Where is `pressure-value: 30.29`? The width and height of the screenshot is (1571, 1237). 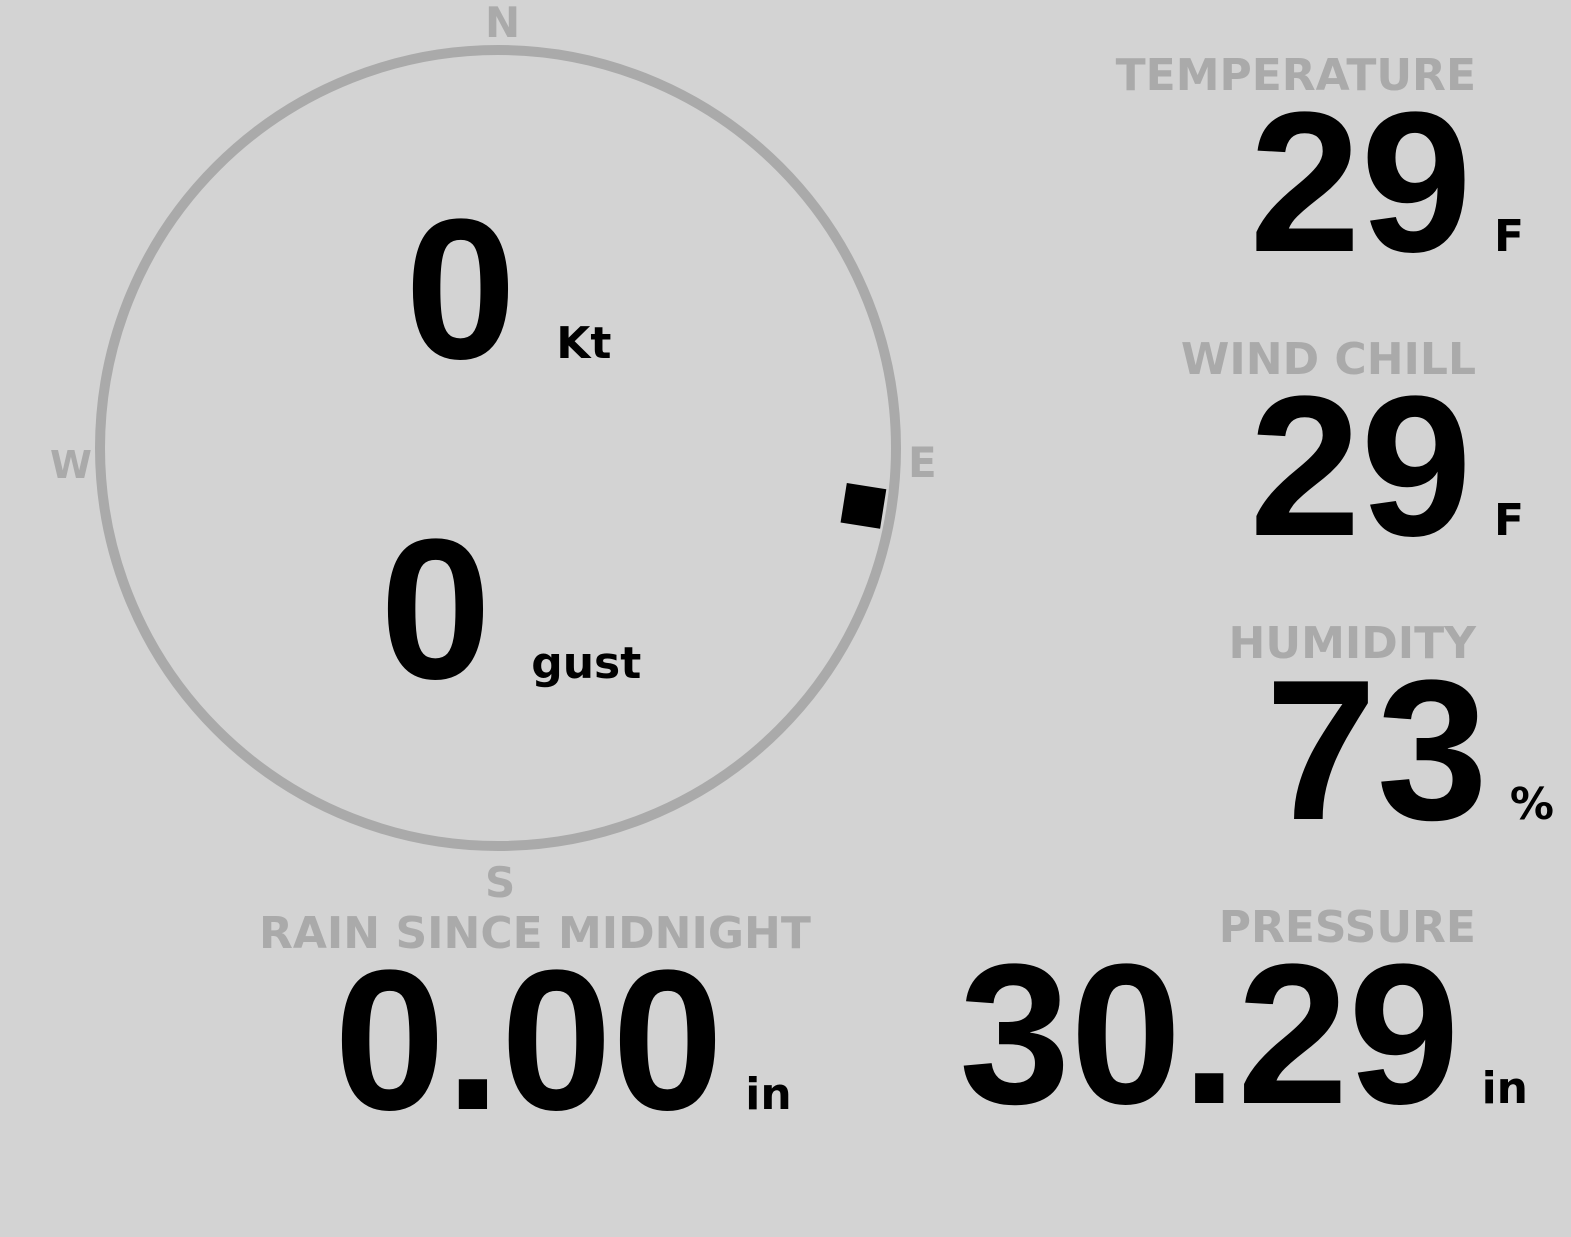 pressure-value: 30.29 is located at coordinates (1209, 1034).